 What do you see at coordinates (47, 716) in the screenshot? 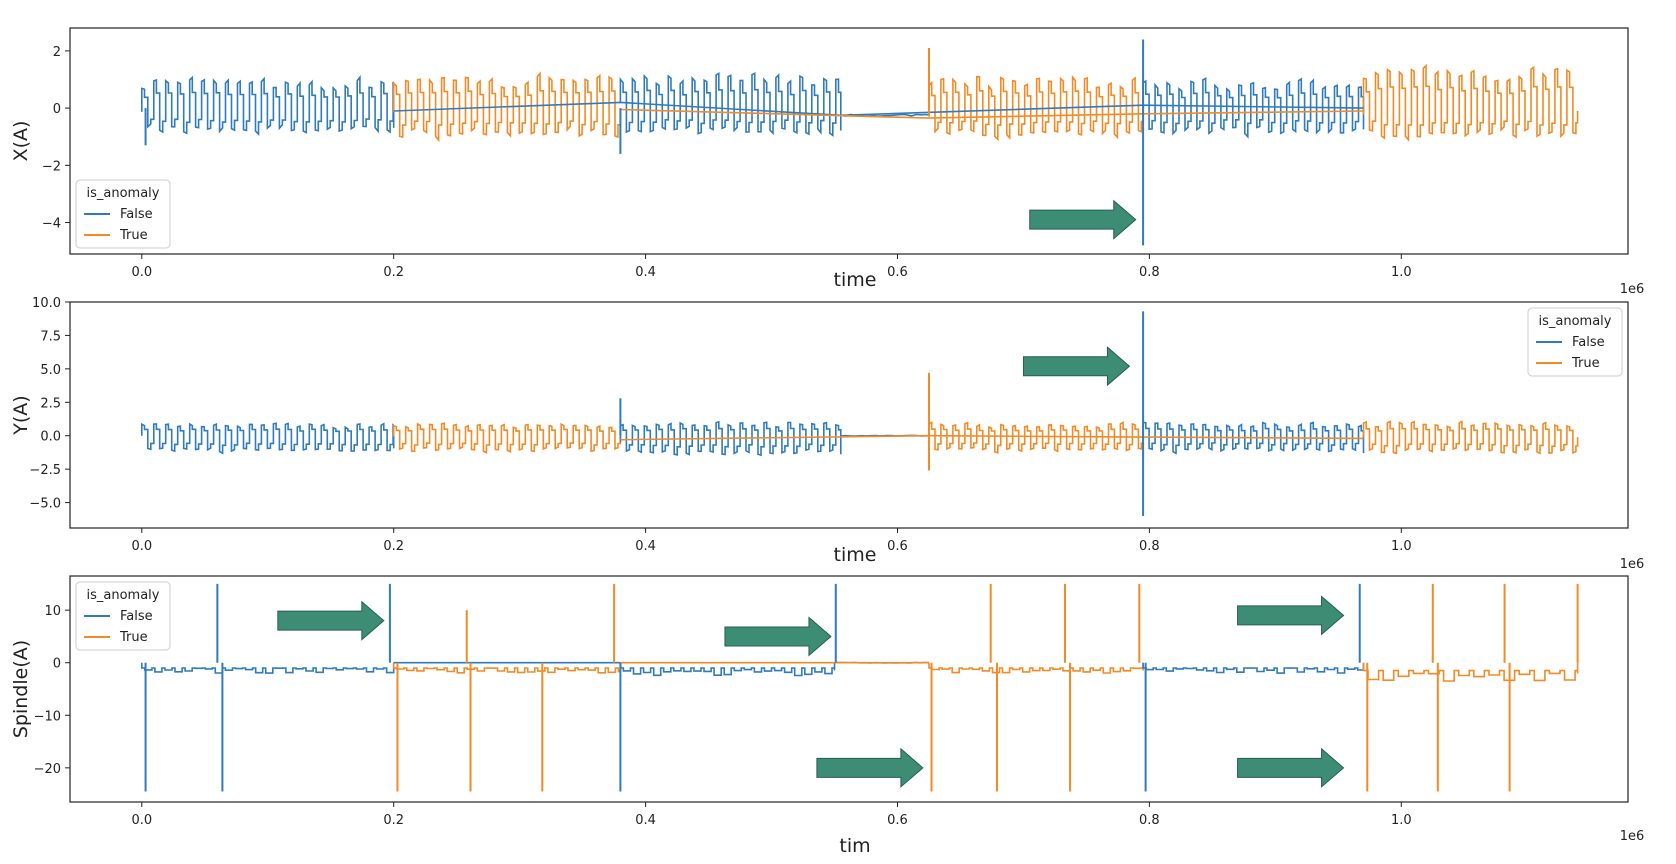
I see `y-tick-label: −10` at bounding box center [47, 716].